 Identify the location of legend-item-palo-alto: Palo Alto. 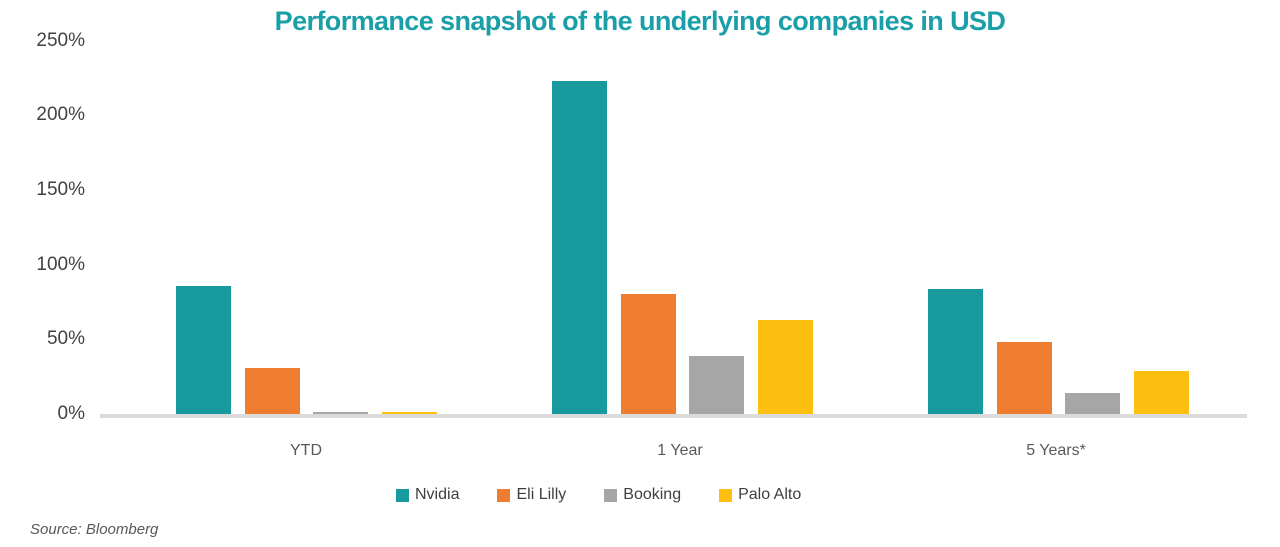
(760, 495).